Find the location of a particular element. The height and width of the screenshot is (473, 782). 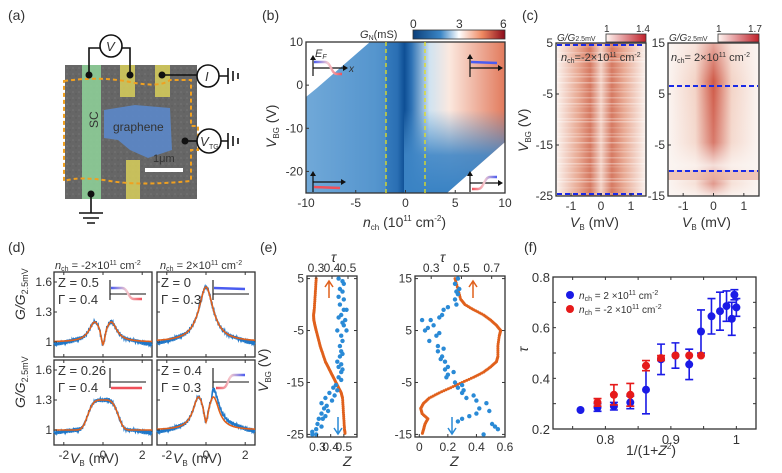

voltmeter-symbol is located at coordinates (111, 46).